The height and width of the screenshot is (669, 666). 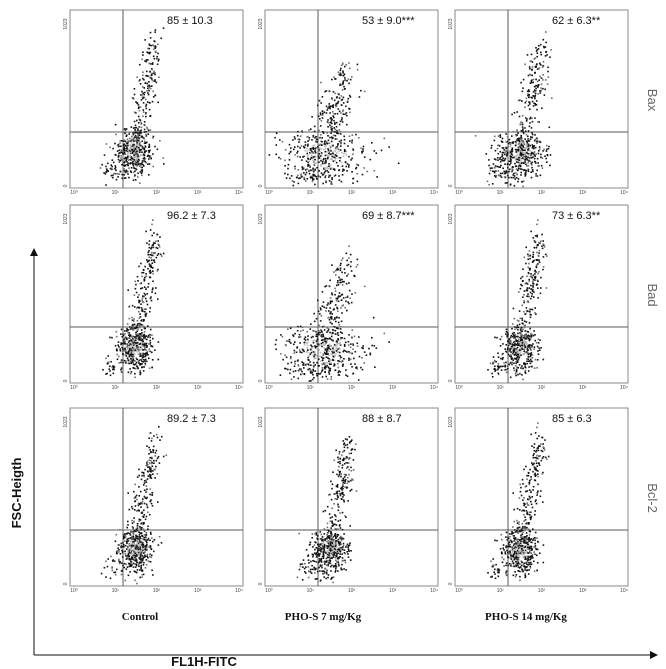 I want to click on x-tick-label: 10⁴, so click(x=434, y=193).